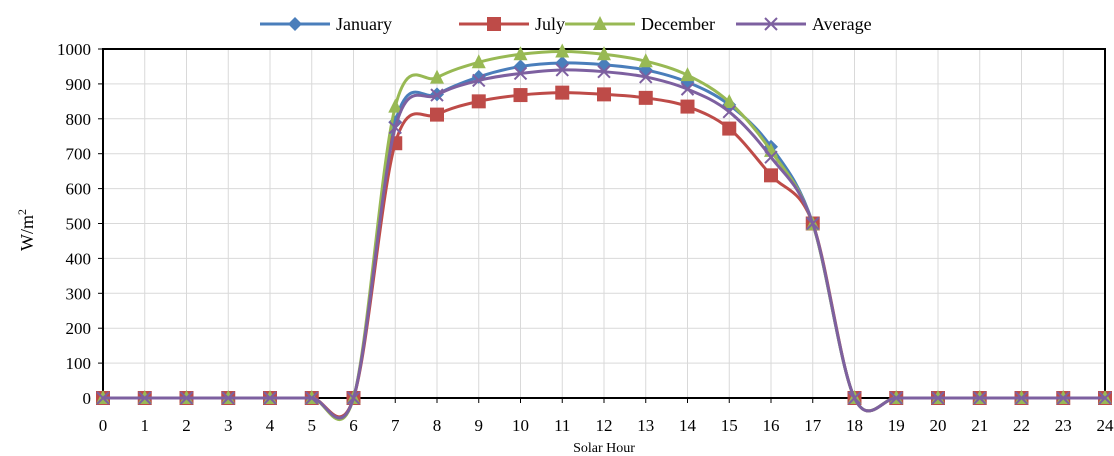  I want to click on legend-marker-january, so click(295, 24).